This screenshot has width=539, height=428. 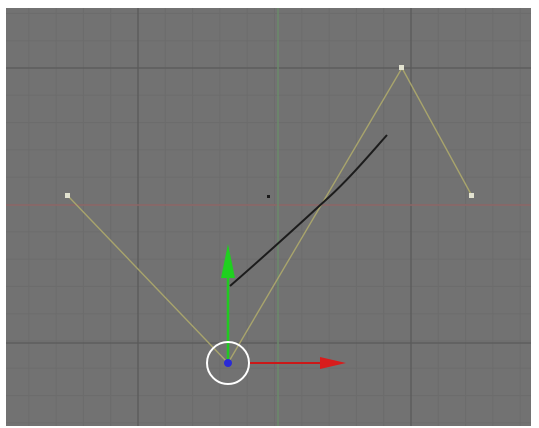 I want to click on object-origin, so click(x=268, y=196).